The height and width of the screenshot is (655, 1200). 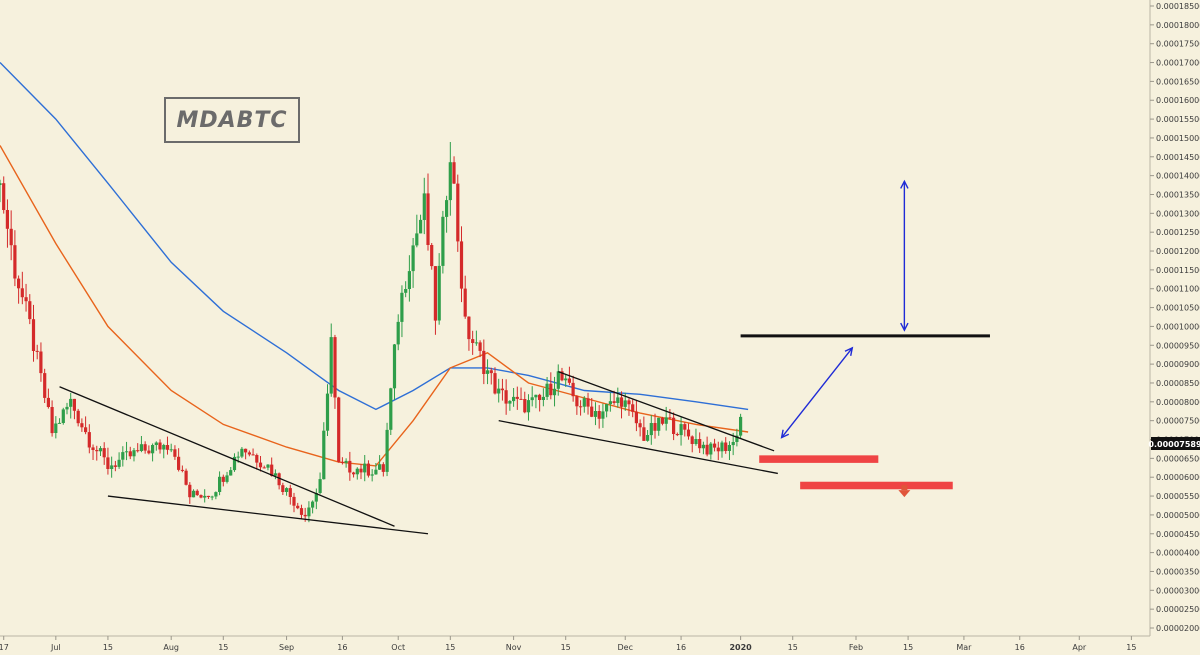 I want to click on y-tick-label: 0.00011500, so click(x=1178, y=270).